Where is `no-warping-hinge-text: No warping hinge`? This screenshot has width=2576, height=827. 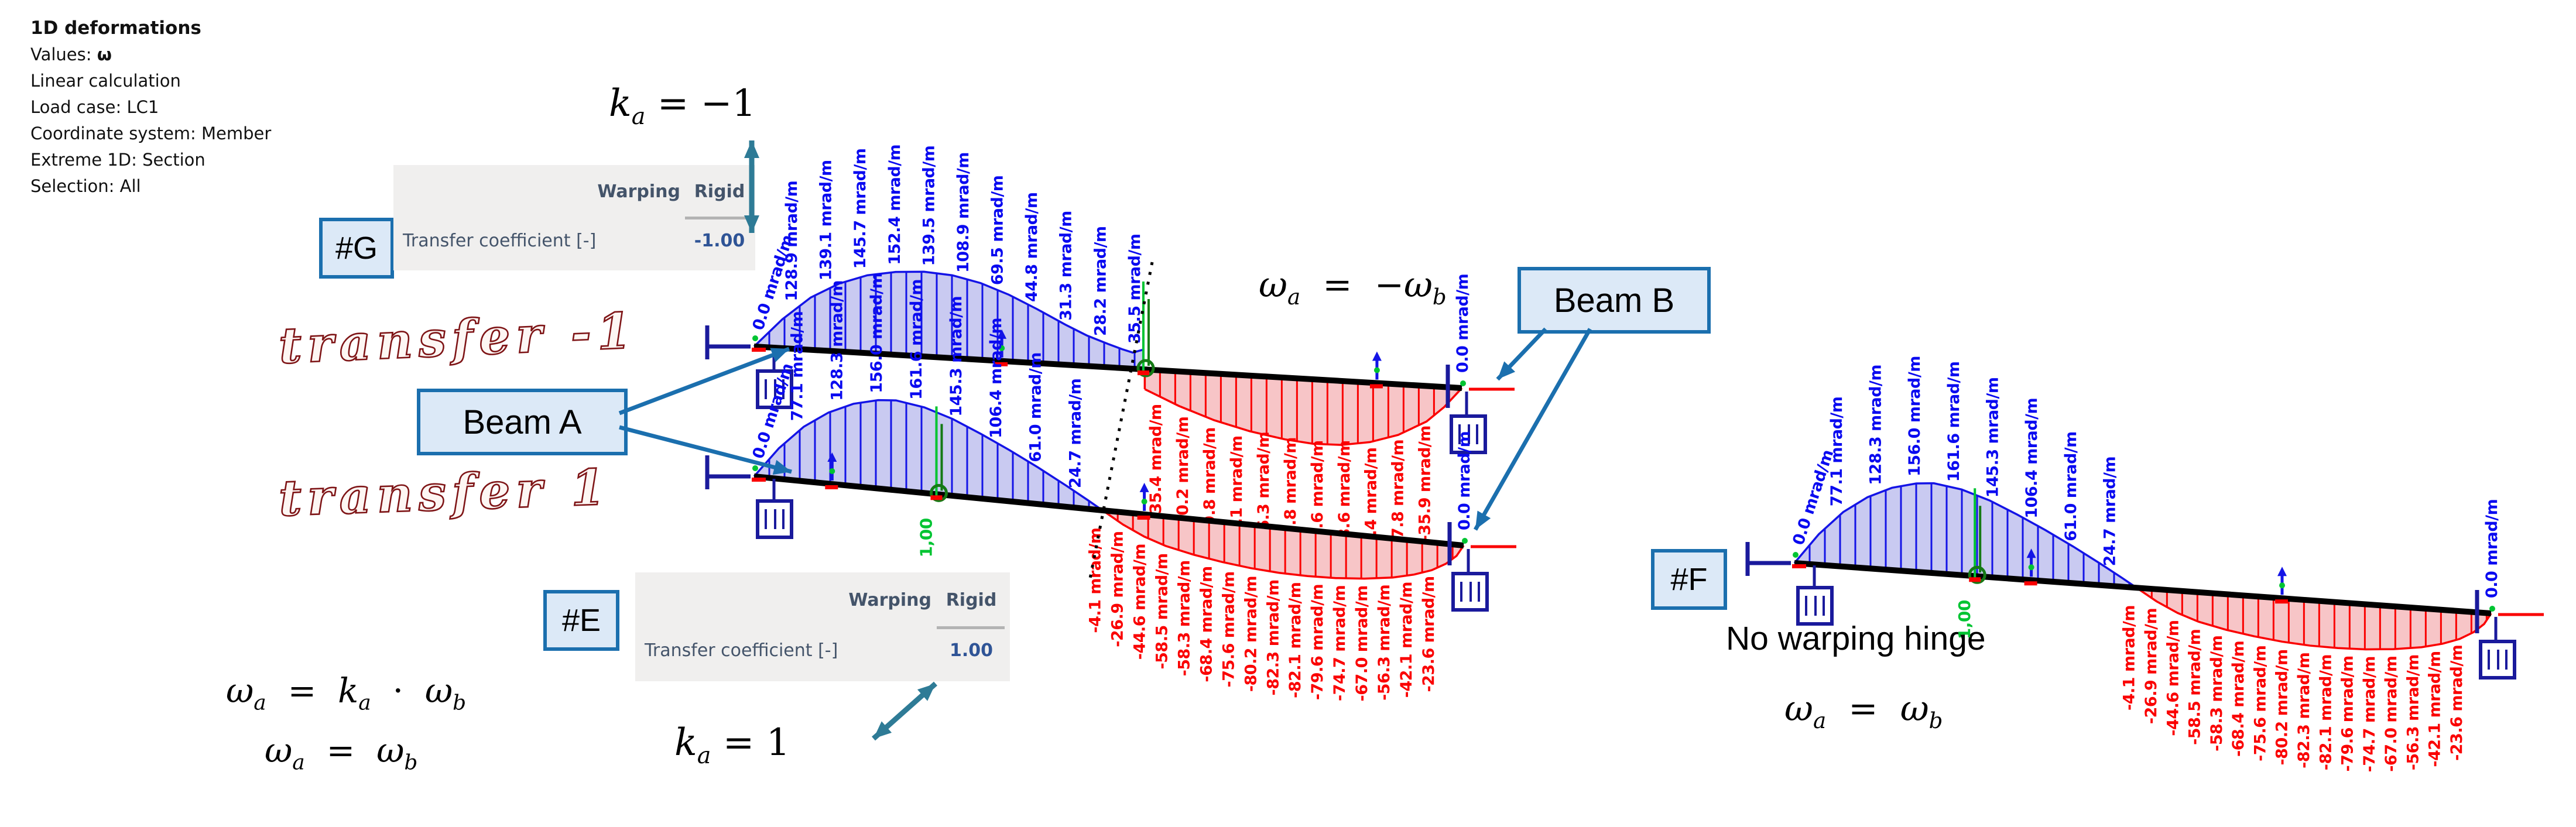 no-warping-hinge-text: No warping hinge is located at coordinates (1856, 638).